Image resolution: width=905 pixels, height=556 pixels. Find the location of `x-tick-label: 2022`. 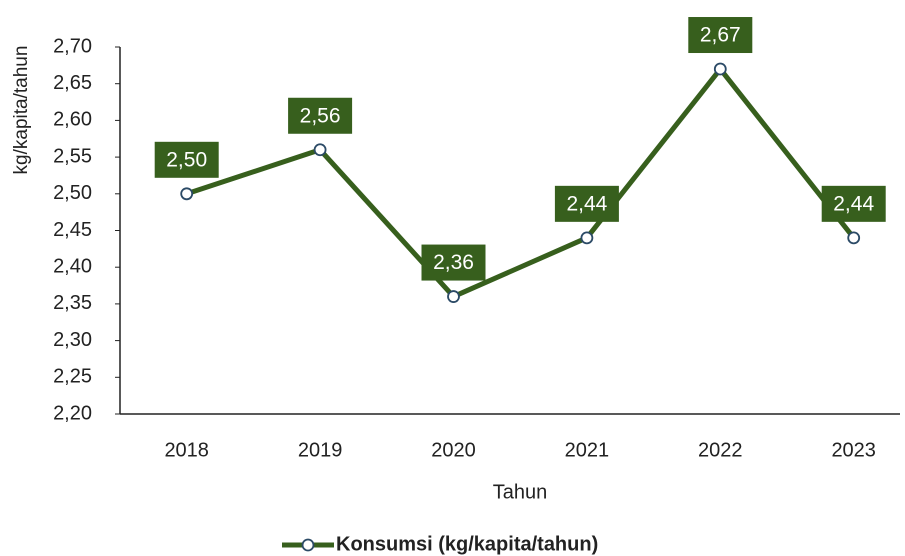

x-tick-label: 2022 is located at coordinates (720, 450).